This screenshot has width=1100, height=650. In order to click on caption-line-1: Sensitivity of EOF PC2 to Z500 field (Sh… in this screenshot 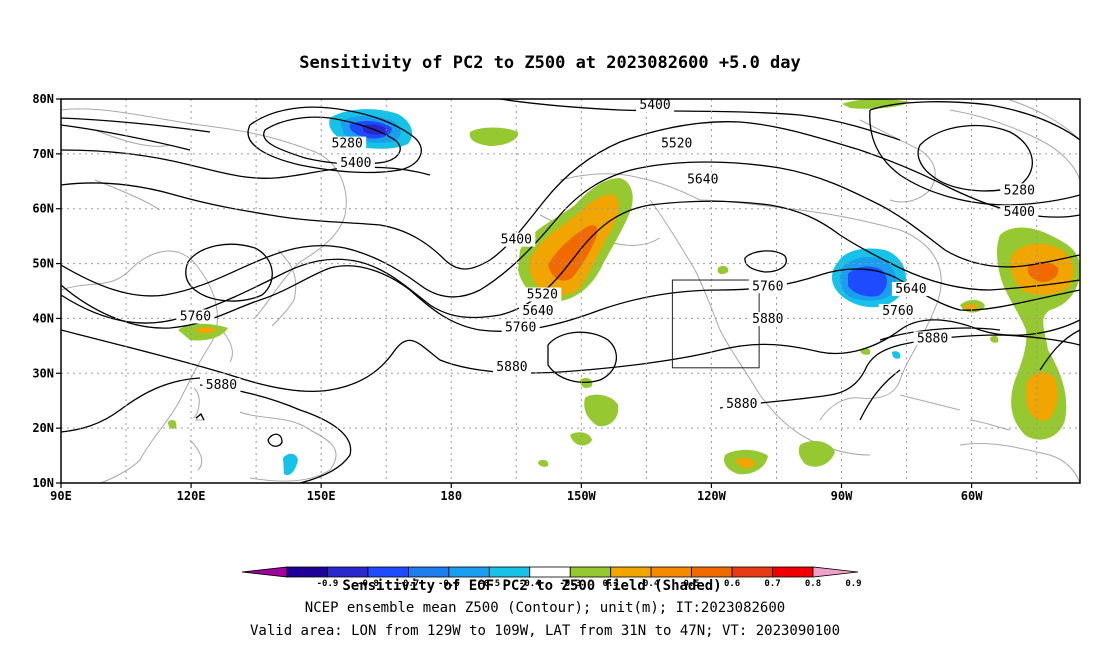, I will do `click(531, 586)`.